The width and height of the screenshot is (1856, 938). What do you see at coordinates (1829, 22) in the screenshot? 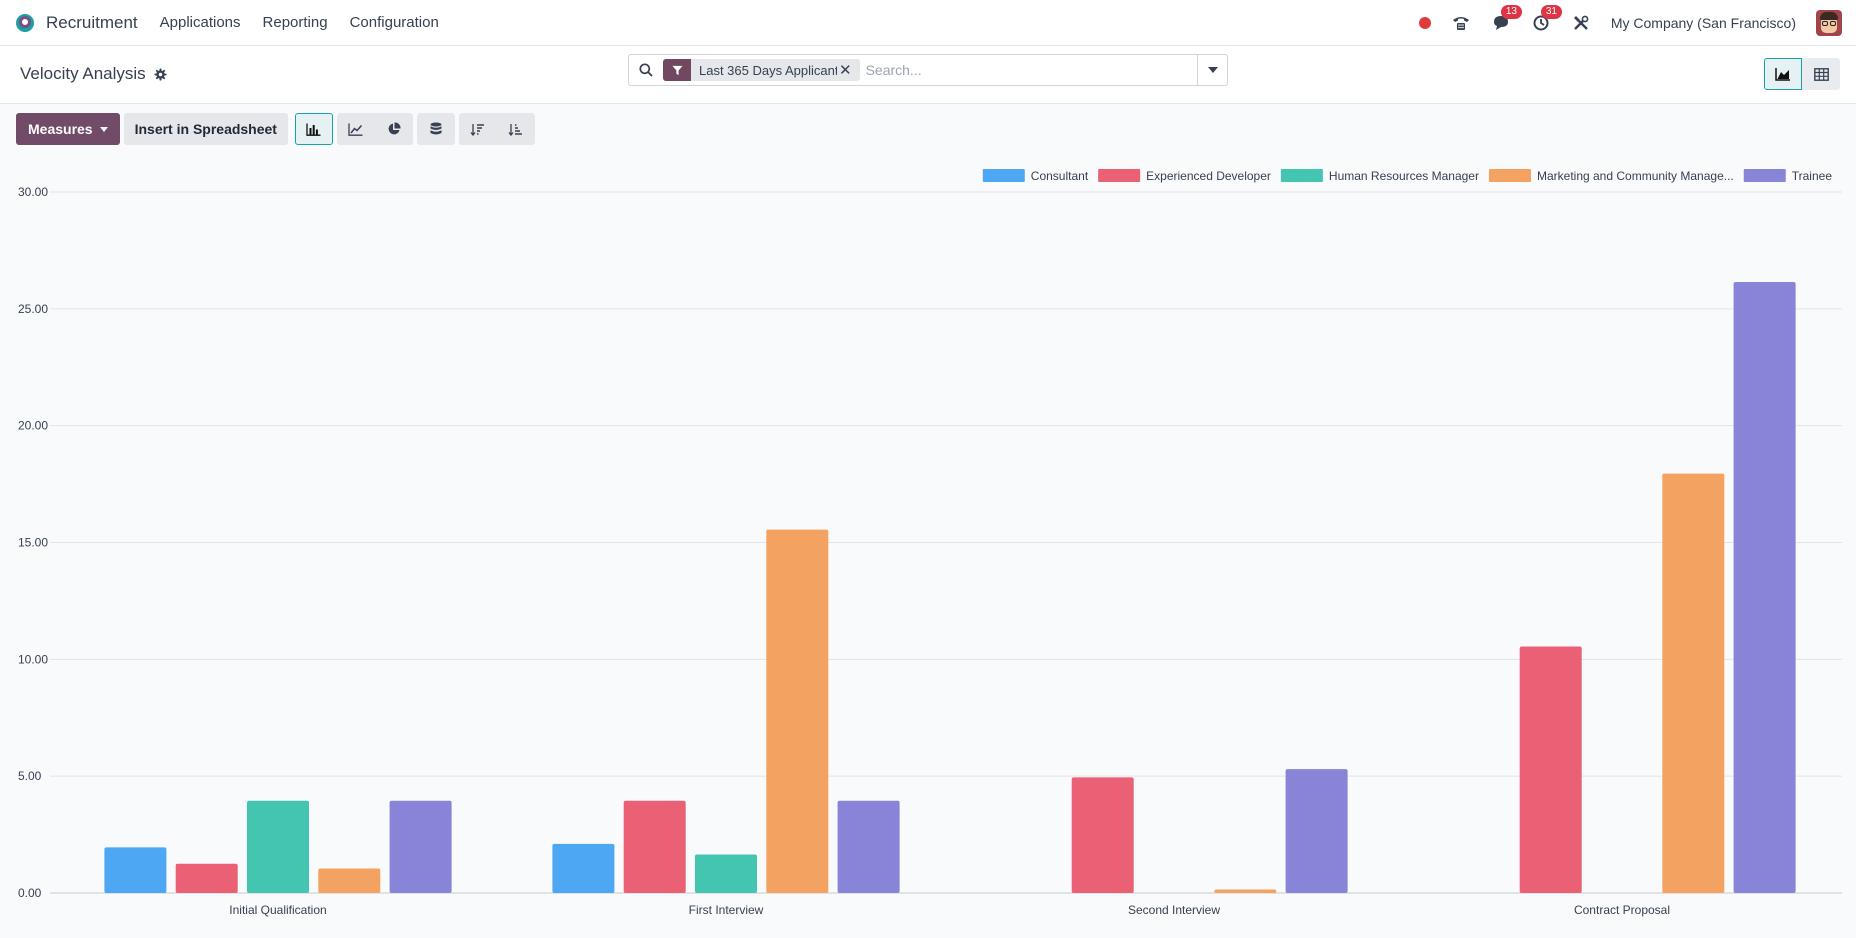
I see `user-avatar` at bounding box center [1829, 22].